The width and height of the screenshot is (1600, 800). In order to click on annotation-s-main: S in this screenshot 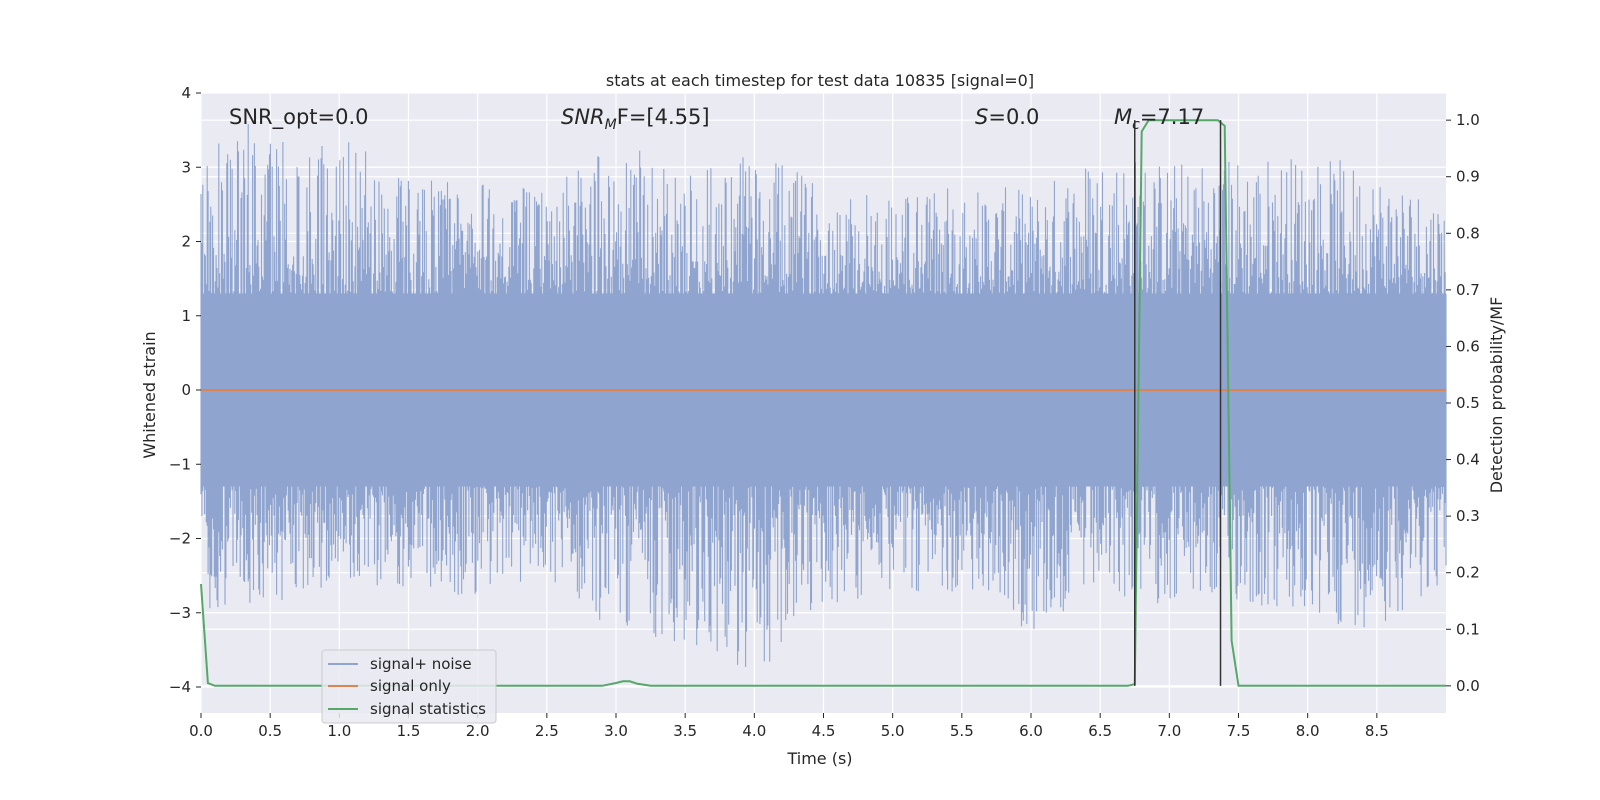, I will do `click(981, 117)`.